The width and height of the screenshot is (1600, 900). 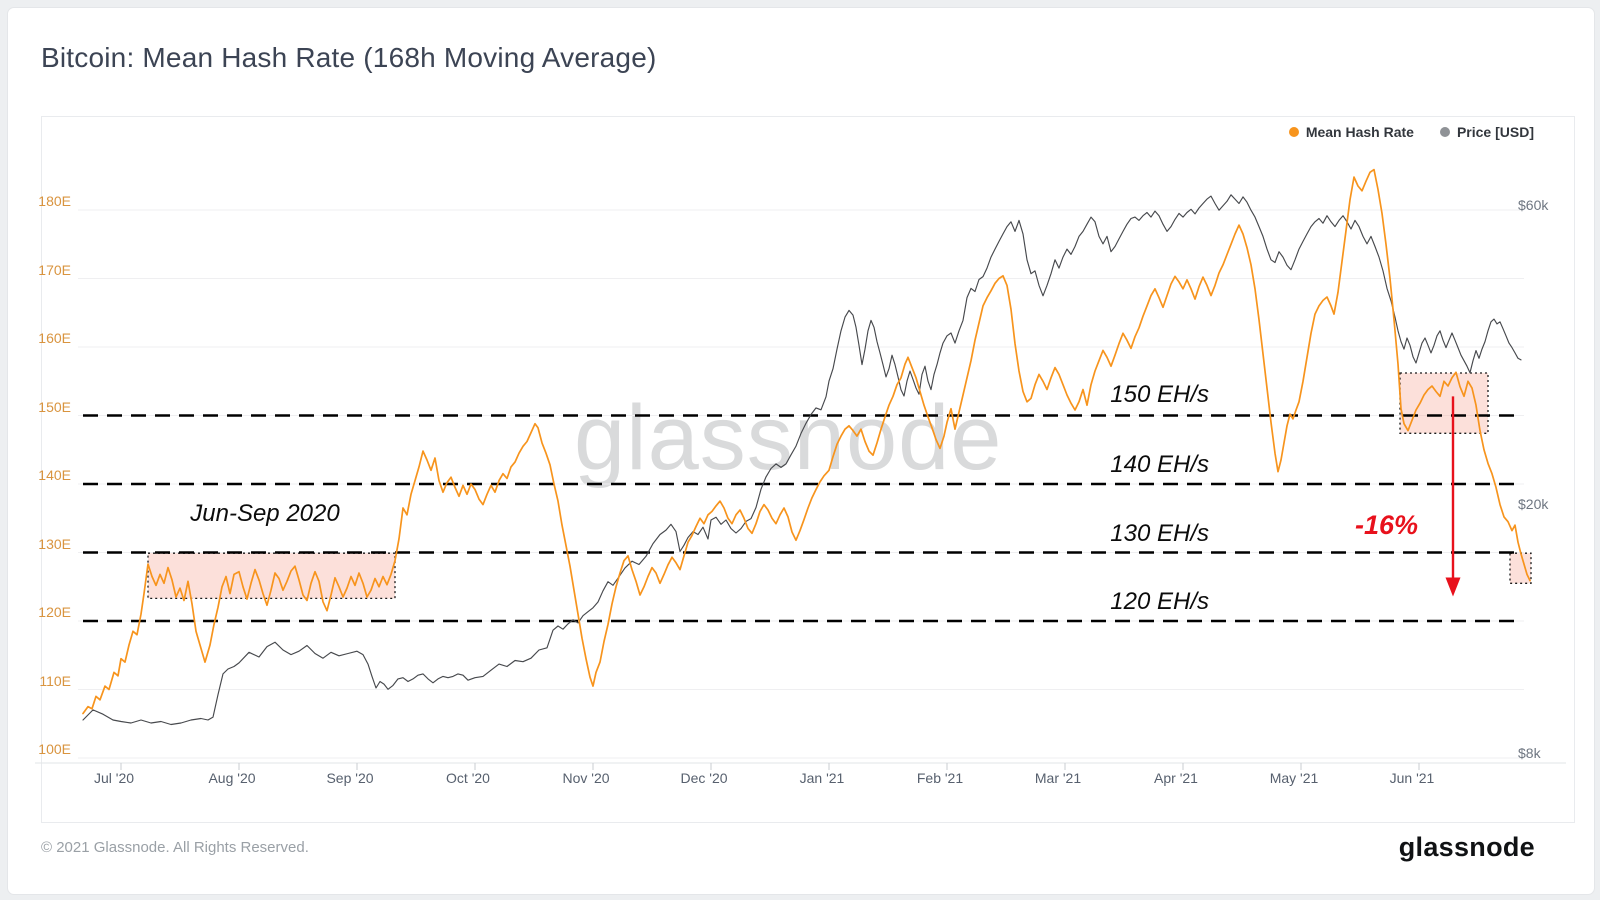 I want to click on x-axis-label: Dec '20, so click(x=704, y=778).